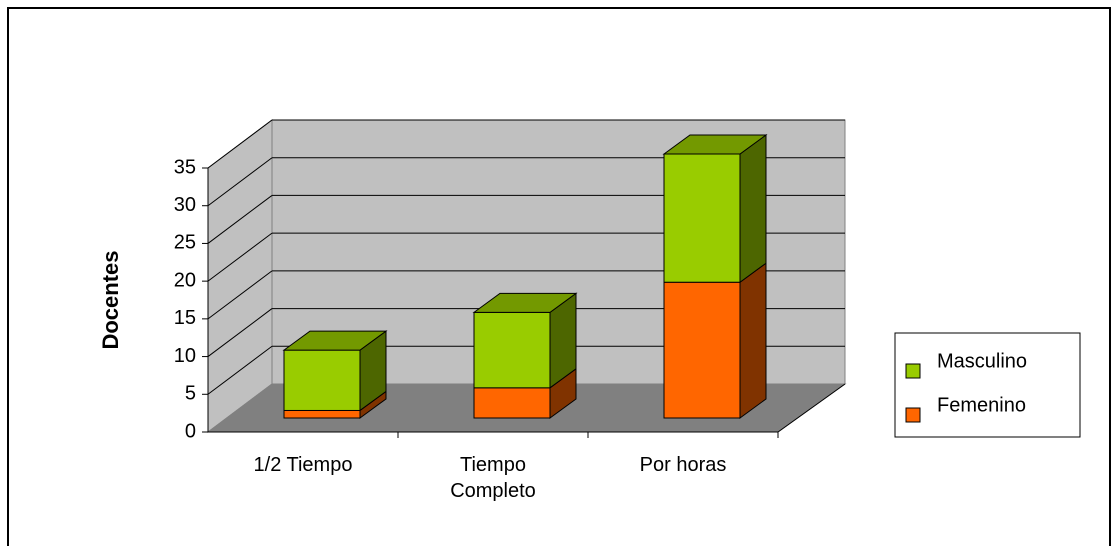 The height and width of the screenshot is (546, 1118). What do you see at coordinates (110, 299) in the screenshot?
I see `y-axis-label: Docentes` at bounding box center [110, 299].